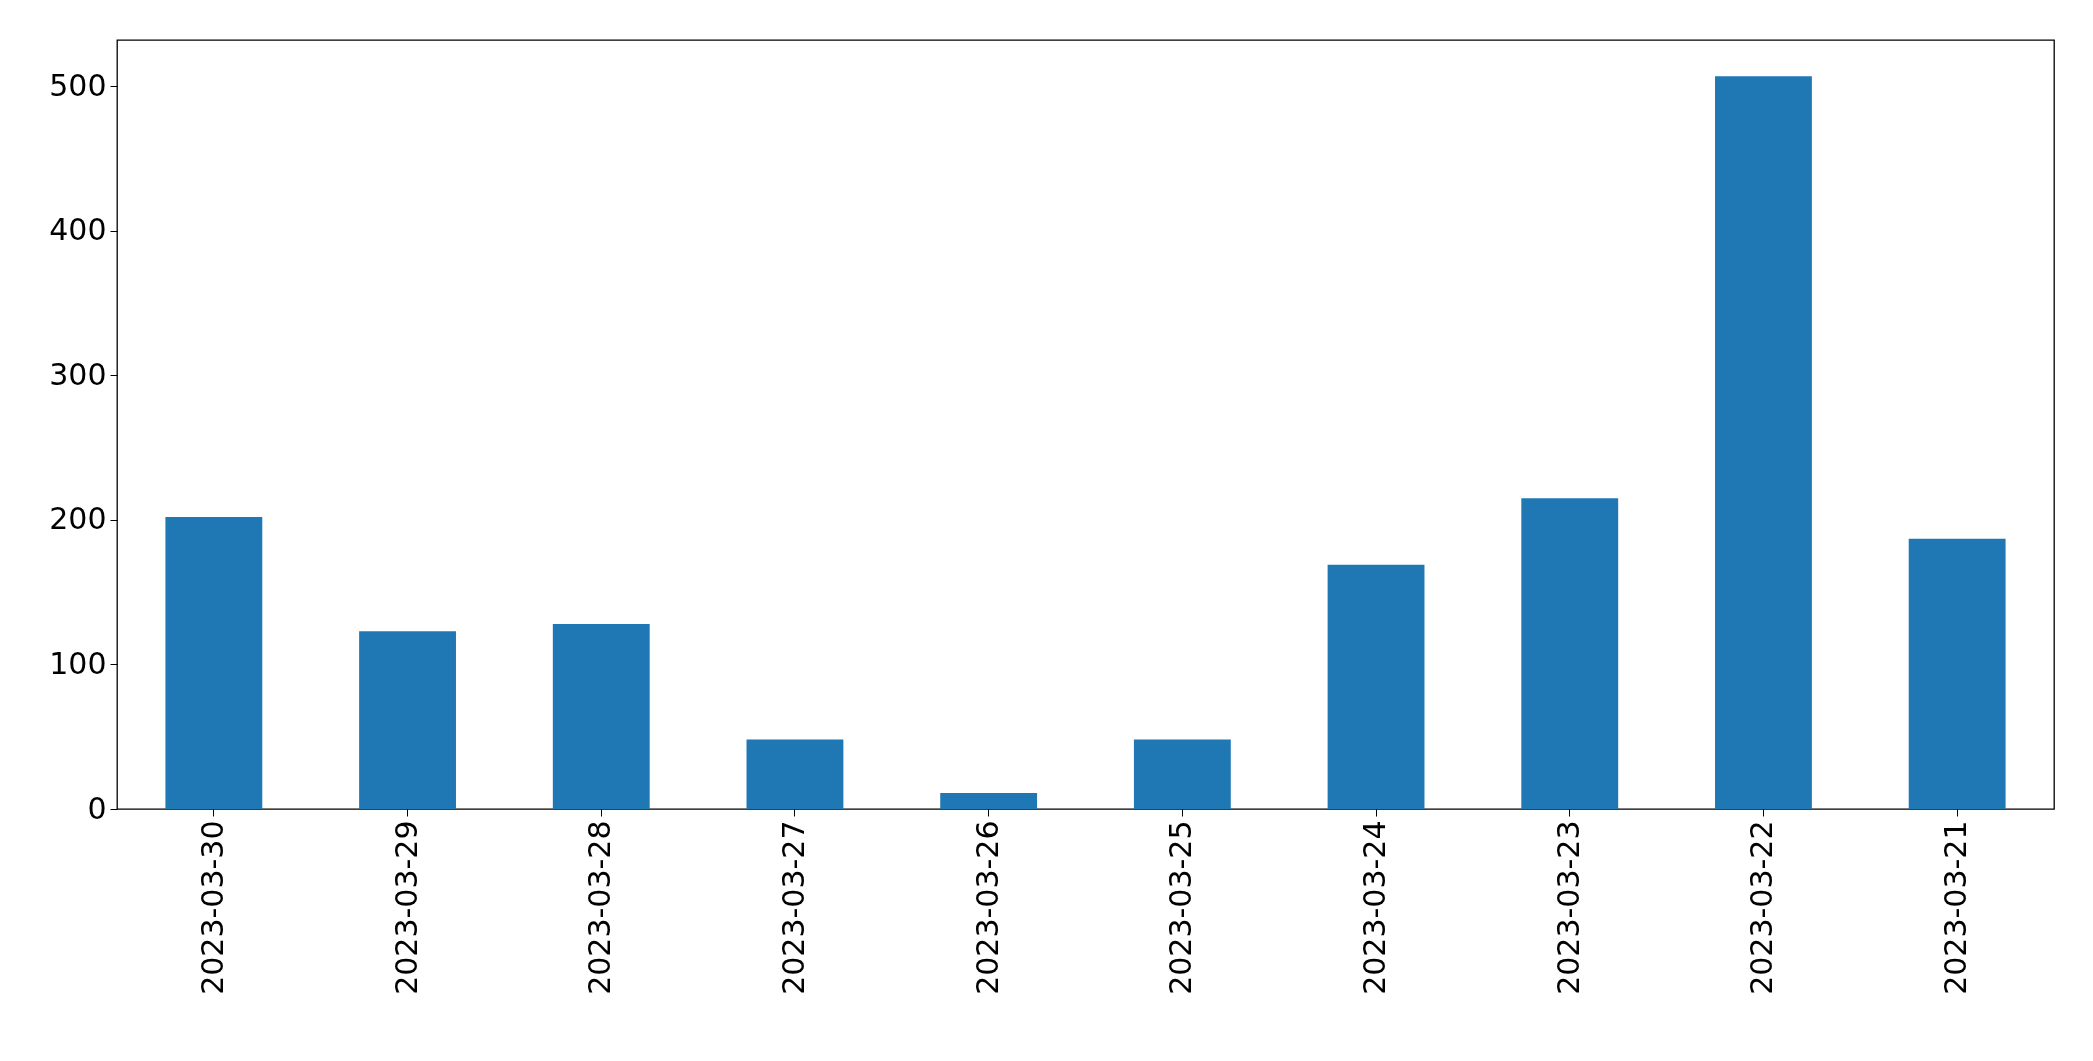 The image size is (2093, 1061). I want to click on y-tick-label: 500, so click(78, 85).